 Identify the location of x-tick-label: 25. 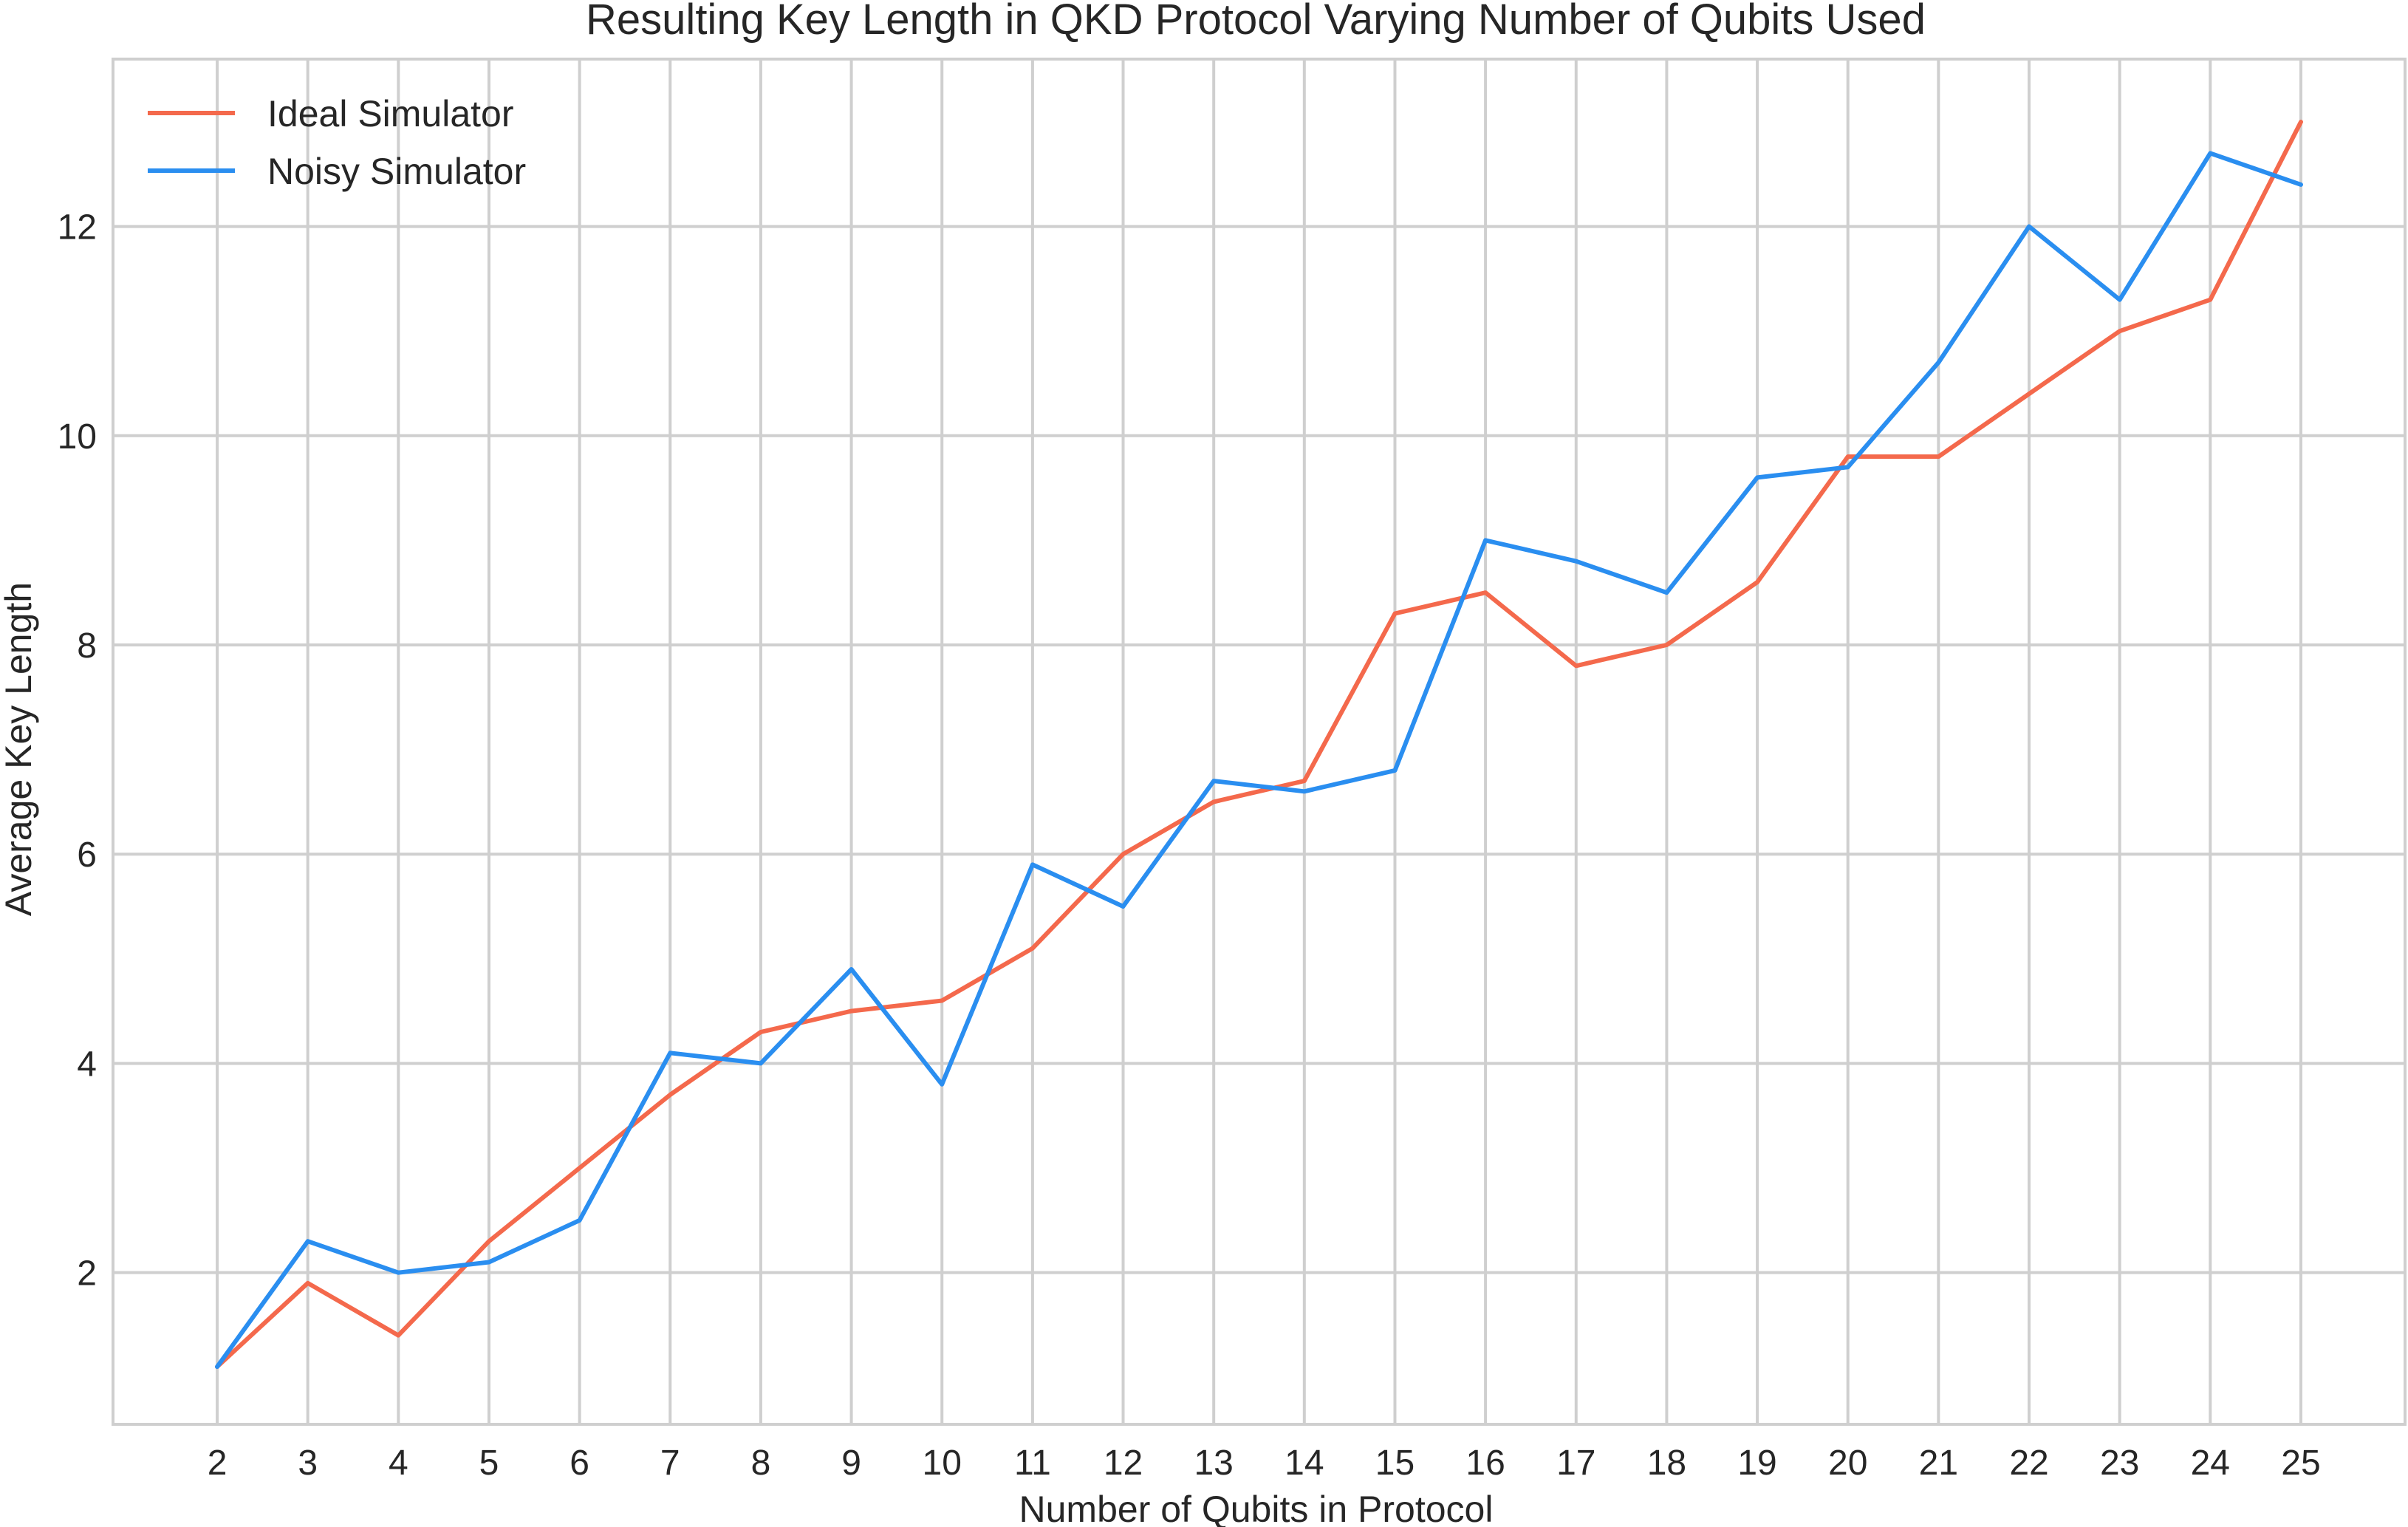
(2300, 1463).